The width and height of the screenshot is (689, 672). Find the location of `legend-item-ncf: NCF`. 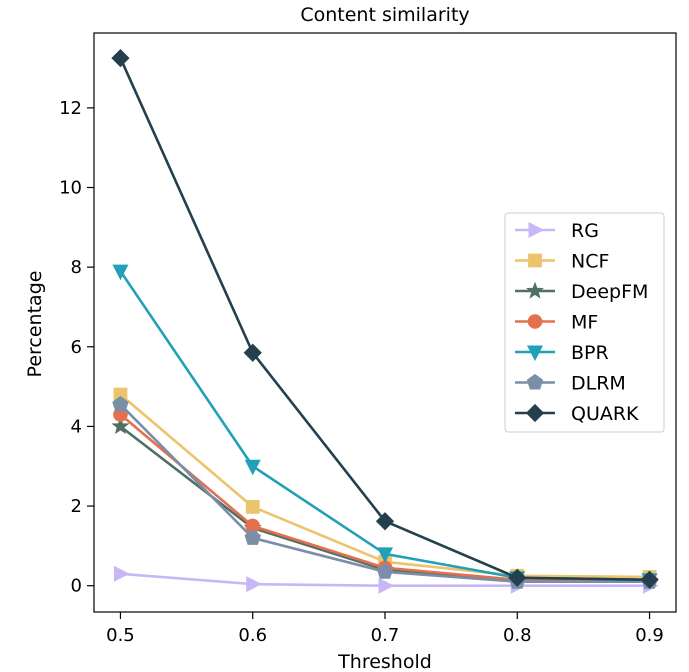

legend-item-ncf: NCF is located at coordinates (562, 262).